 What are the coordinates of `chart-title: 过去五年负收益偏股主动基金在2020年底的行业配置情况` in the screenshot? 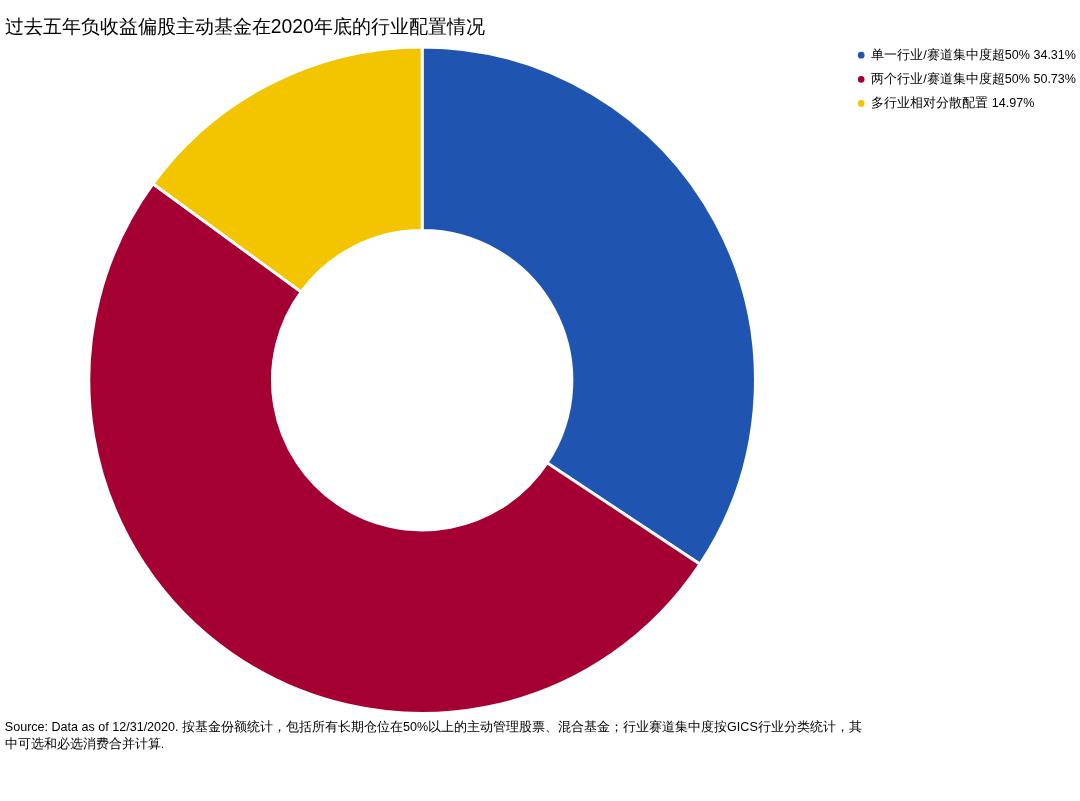 It's located at (244, 27).